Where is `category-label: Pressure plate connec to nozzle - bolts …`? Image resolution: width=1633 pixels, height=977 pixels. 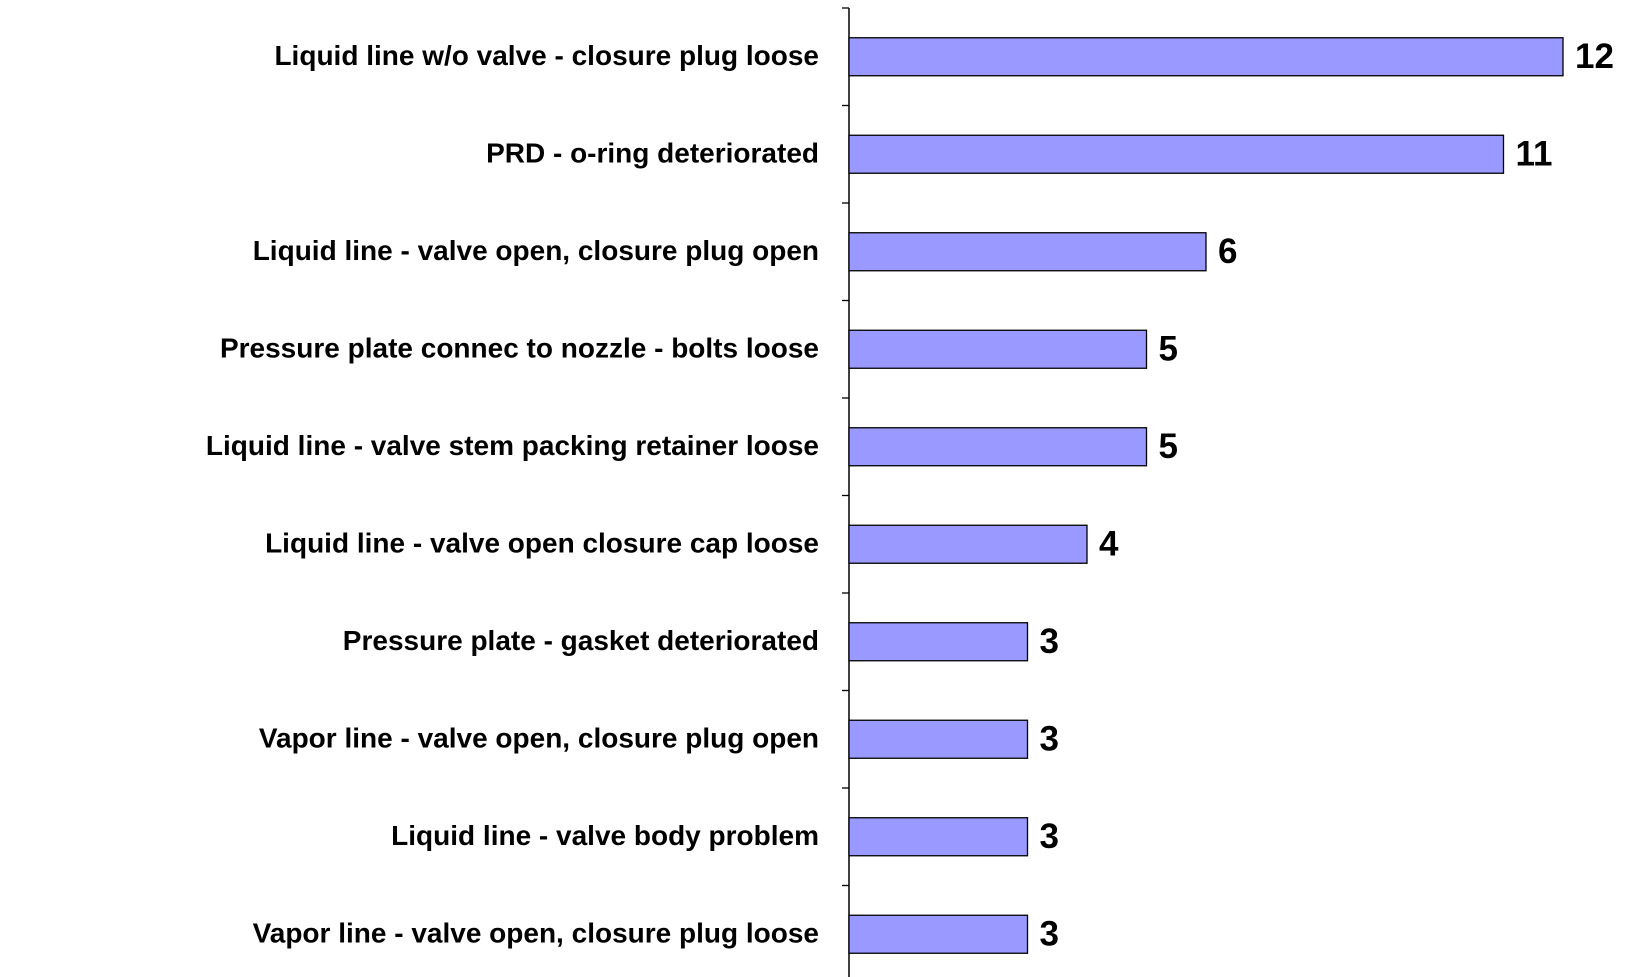
category-label: Pressure plate connec to nozzle - bolts … is located at coordinates (519, 348).